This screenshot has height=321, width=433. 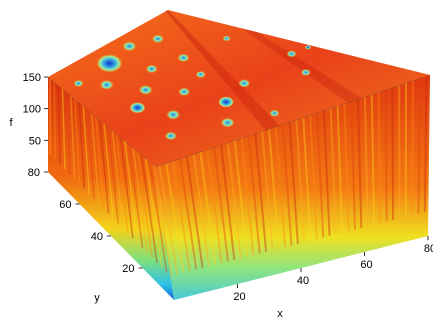 I want to click on x-axis-tick-label: 40, so click(x=303, y=281).